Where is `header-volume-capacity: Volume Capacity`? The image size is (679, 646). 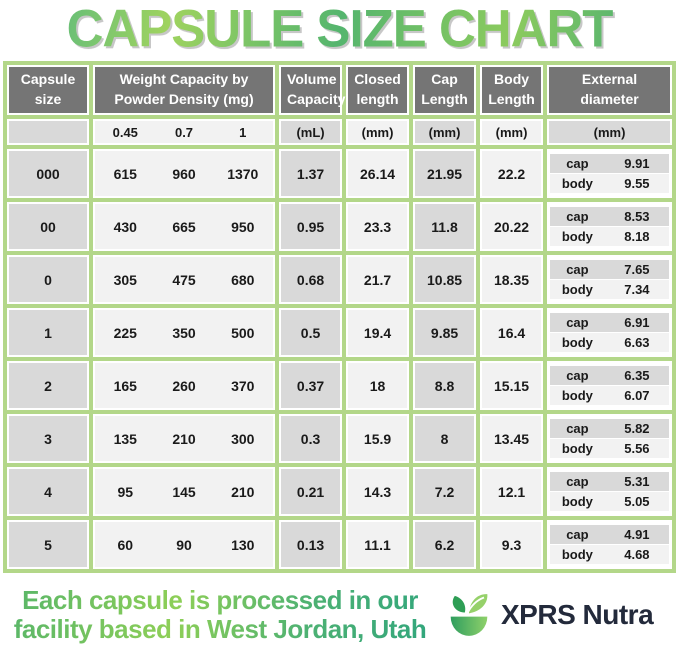 header-volume-capacity: Volume Capacity is located at coordinates (312, 90).